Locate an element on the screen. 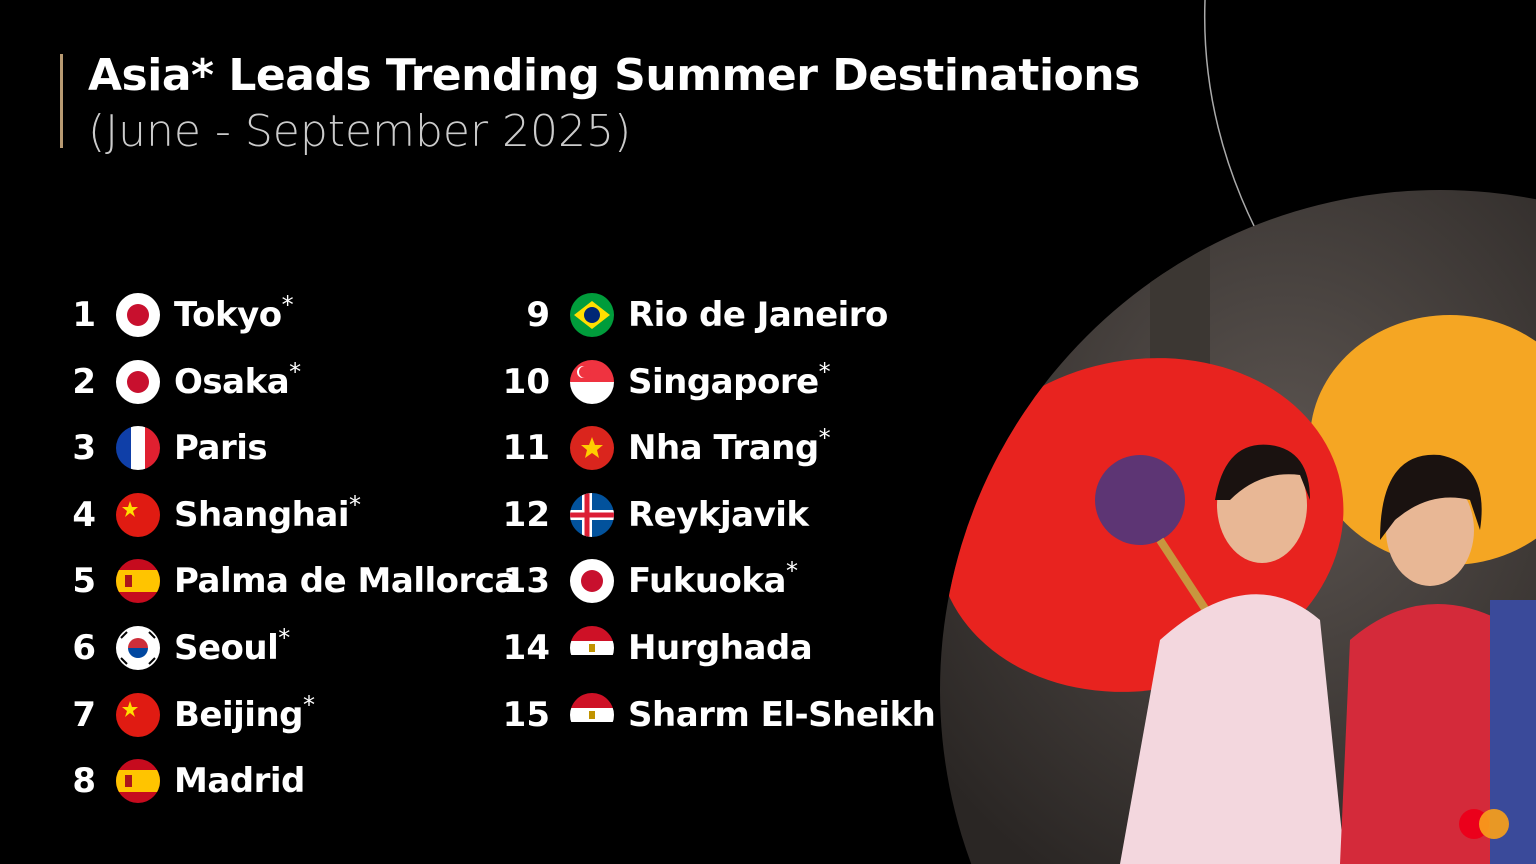  title-accent-bar is located at coordinates (61, 101).